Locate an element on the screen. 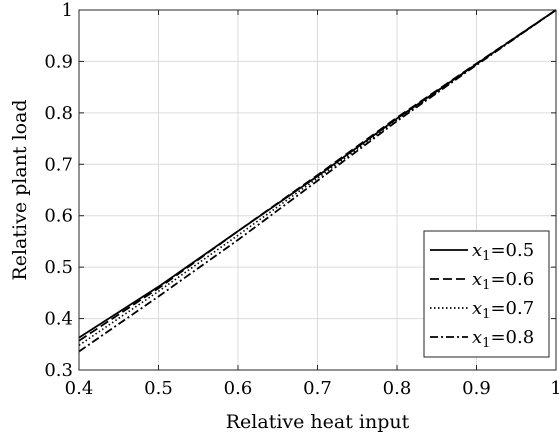 The image size is (559, 440). x-tick-label: 0.6 is located at coordinates (238, 388).